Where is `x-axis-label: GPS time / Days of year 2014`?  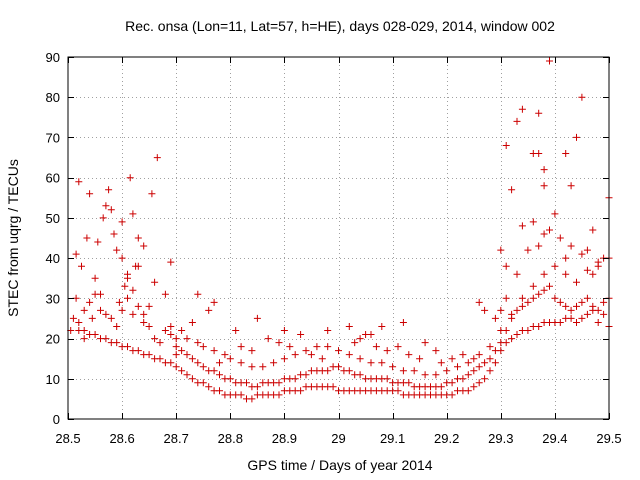 x-axis-label: GPS time / Days of year 2014 is located at coordinates (339, 465).